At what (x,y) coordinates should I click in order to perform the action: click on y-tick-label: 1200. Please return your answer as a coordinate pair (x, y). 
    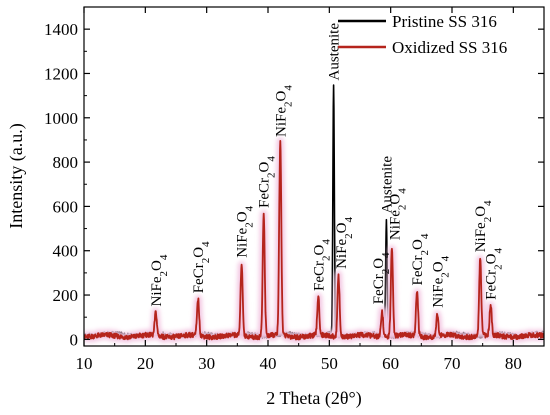
    Looking at the image, I should click on (61, 73).